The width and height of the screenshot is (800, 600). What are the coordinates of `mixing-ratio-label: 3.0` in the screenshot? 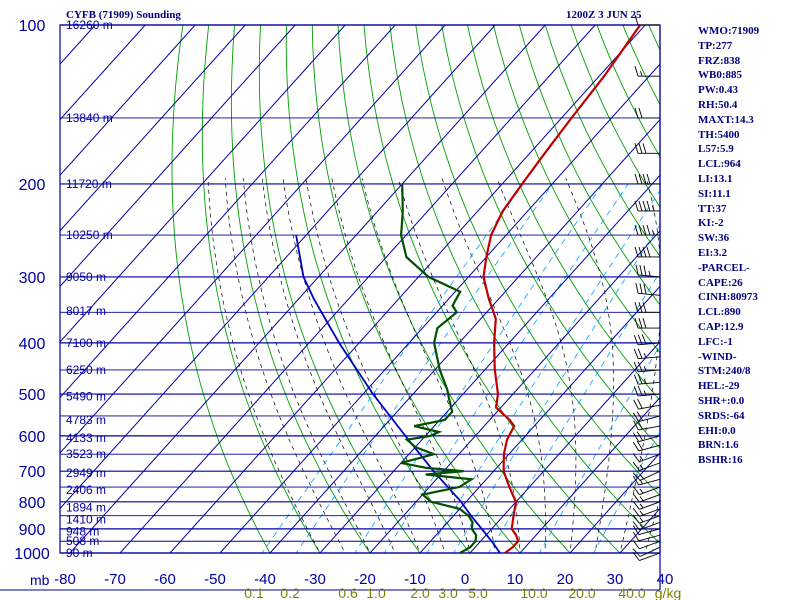 It's located at (448, 592).